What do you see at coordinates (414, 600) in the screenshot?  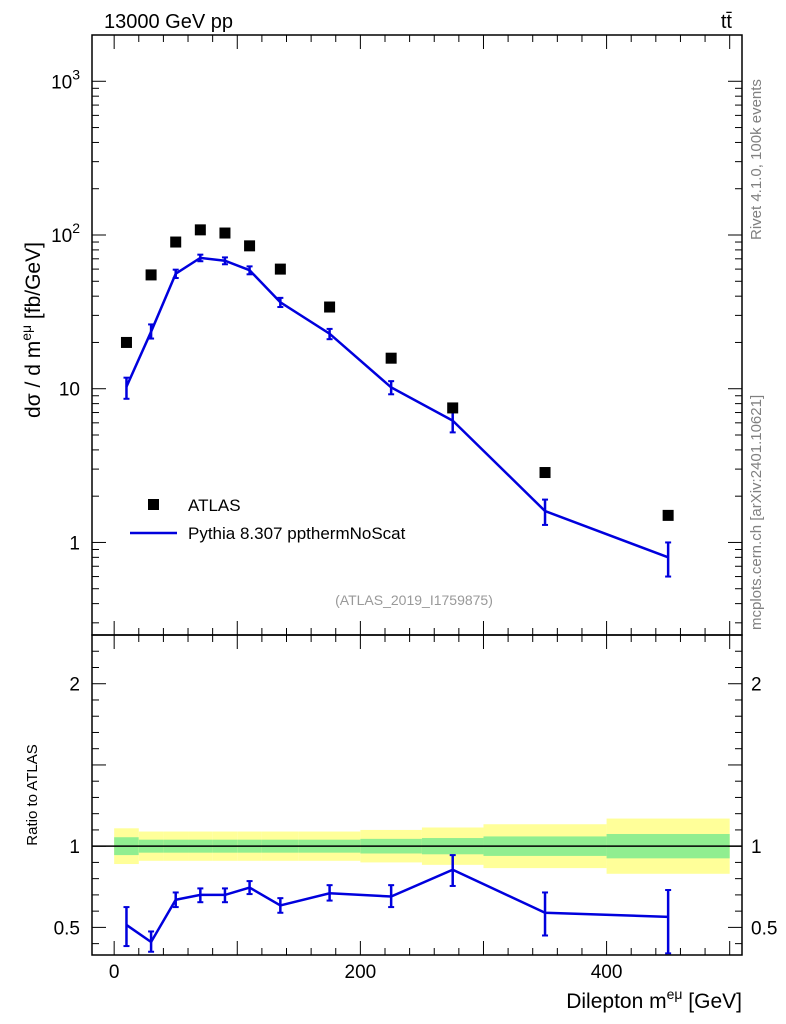 I see `analysis-id-label: (ATLAS_2019_I1759875)` at bounding box center [414, 600].